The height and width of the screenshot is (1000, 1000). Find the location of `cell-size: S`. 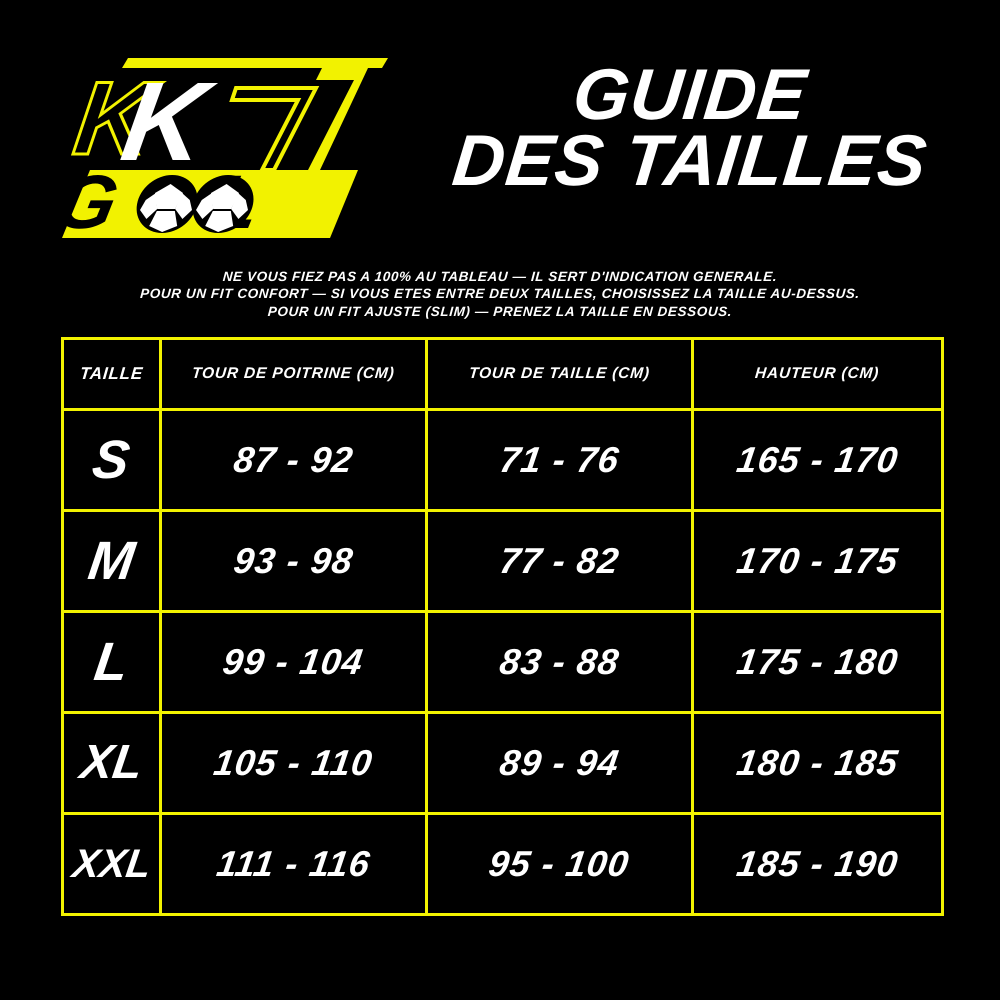

cell-size: S is located at coordinates (111, 460).